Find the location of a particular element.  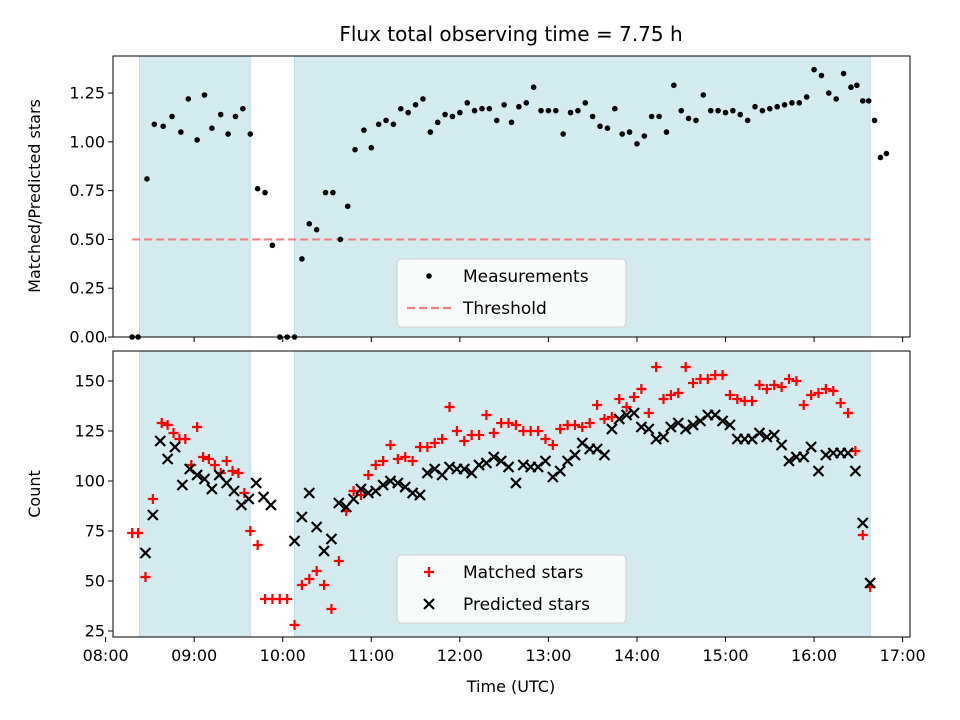

count-legend: Matched stars Predicted stars is located at coordinates (511, 589).